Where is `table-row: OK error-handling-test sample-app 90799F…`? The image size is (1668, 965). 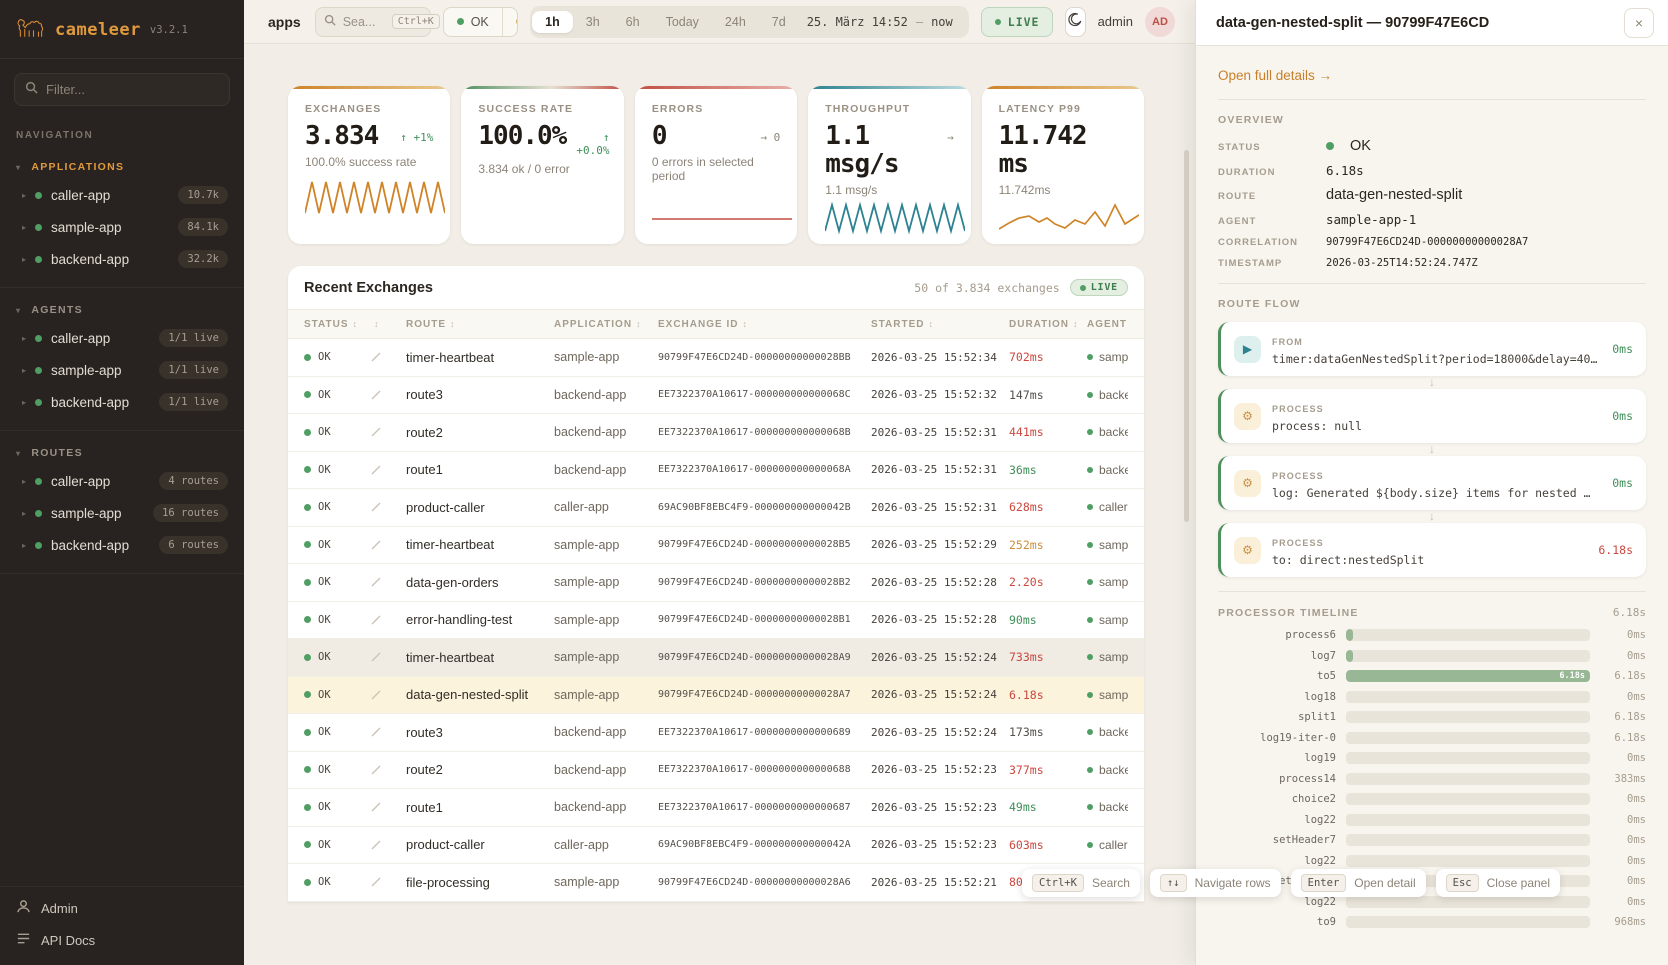
table-row: OK error-handling-test sample-app 90799F… is located at coordinates (716, 620).